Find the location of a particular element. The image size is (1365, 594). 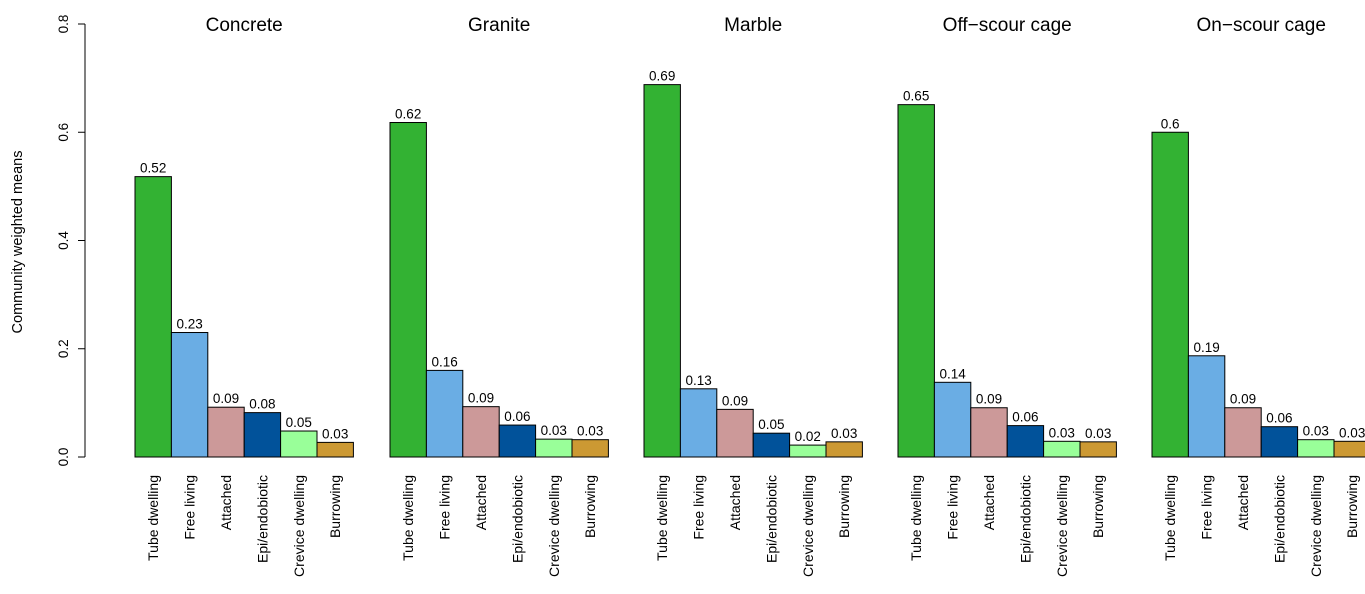

y-axis: 0.0 0.2 0.4 0.6 0.8 is located at coordinates (71, 241).